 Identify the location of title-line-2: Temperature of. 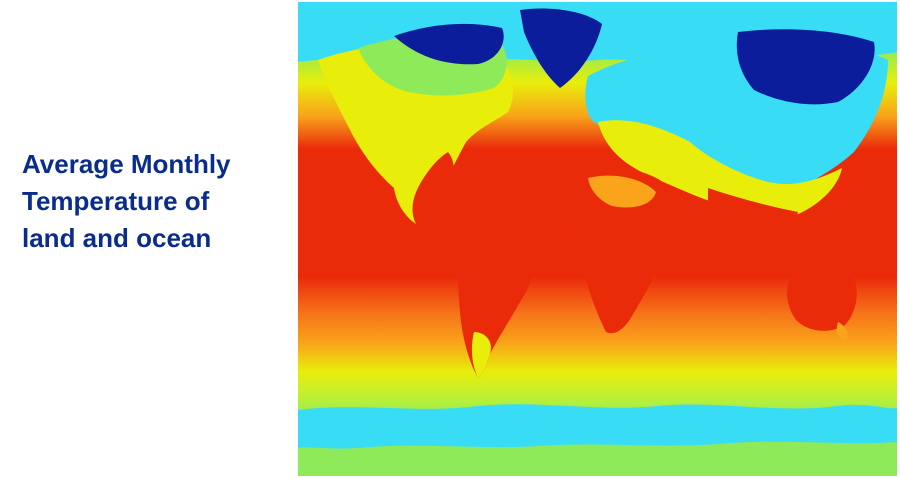
(116, 201).